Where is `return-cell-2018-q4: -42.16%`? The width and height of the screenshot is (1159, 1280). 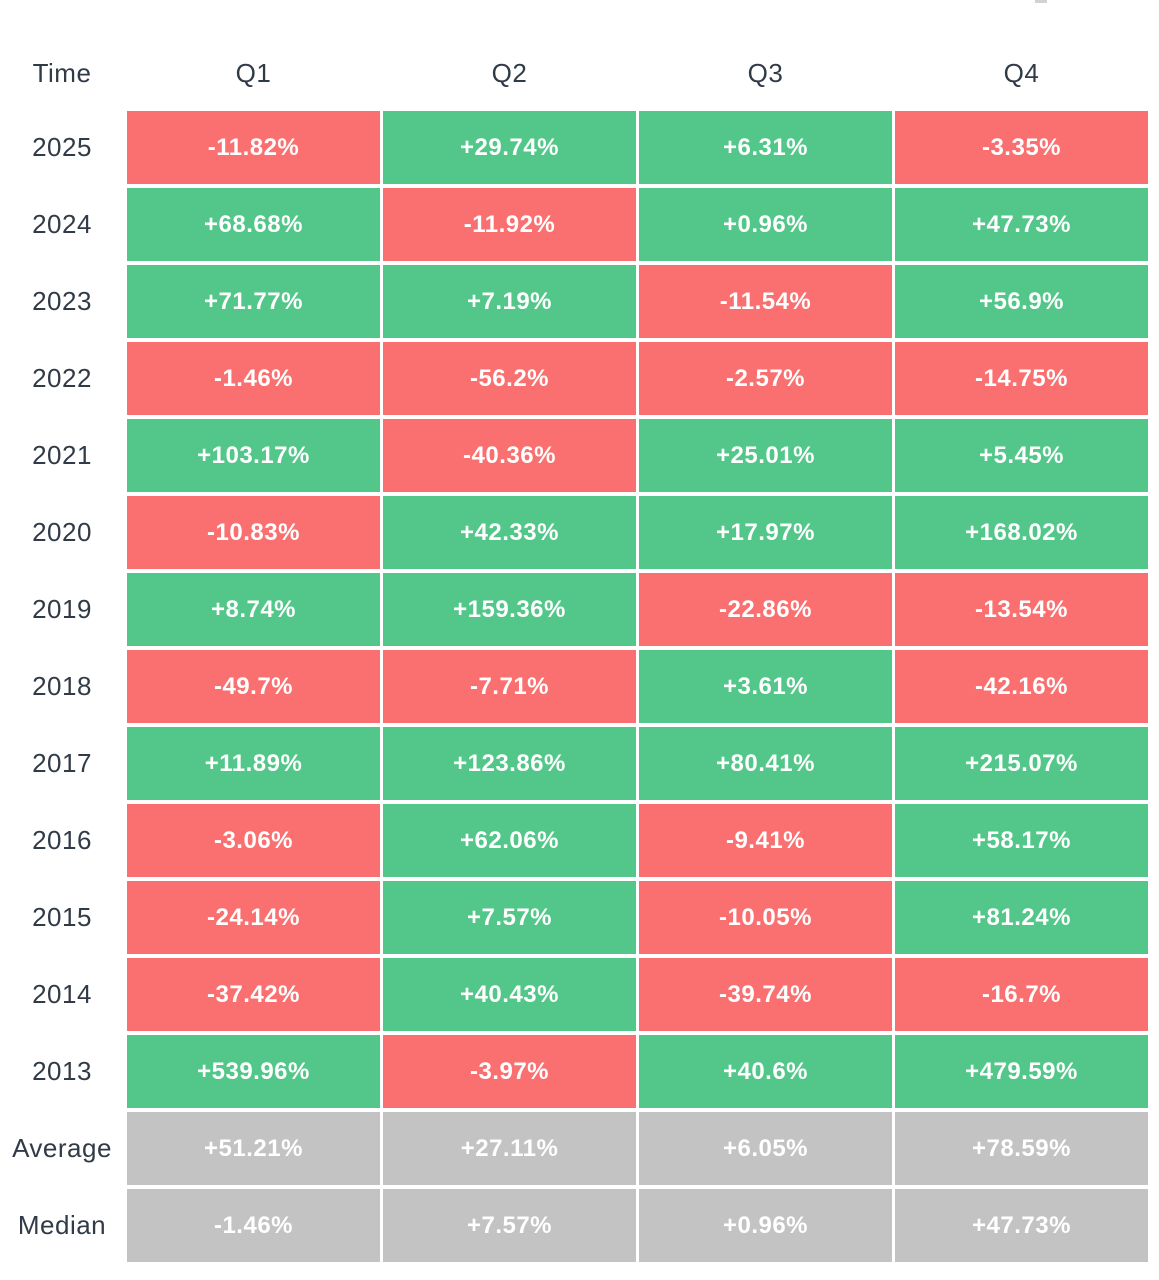 return-cell-2018-q4: -42.16% is located at coordinates (1021, 686).